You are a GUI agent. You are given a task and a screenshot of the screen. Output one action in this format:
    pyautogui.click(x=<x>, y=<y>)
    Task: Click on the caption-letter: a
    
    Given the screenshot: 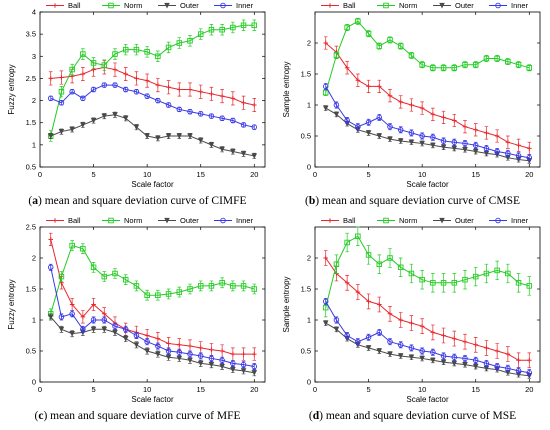 What is the action you would take?
    pyautogui.click(x=35, y=201)
    